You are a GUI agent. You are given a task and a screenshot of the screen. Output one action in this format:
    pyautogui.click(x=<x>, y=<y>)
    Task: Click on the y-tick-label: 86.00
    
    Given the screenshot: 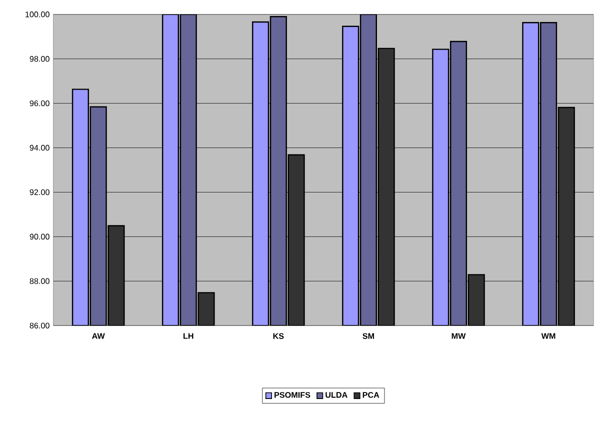 What is the action you would take?
    pyautogui.click(x=40, y=325)
    